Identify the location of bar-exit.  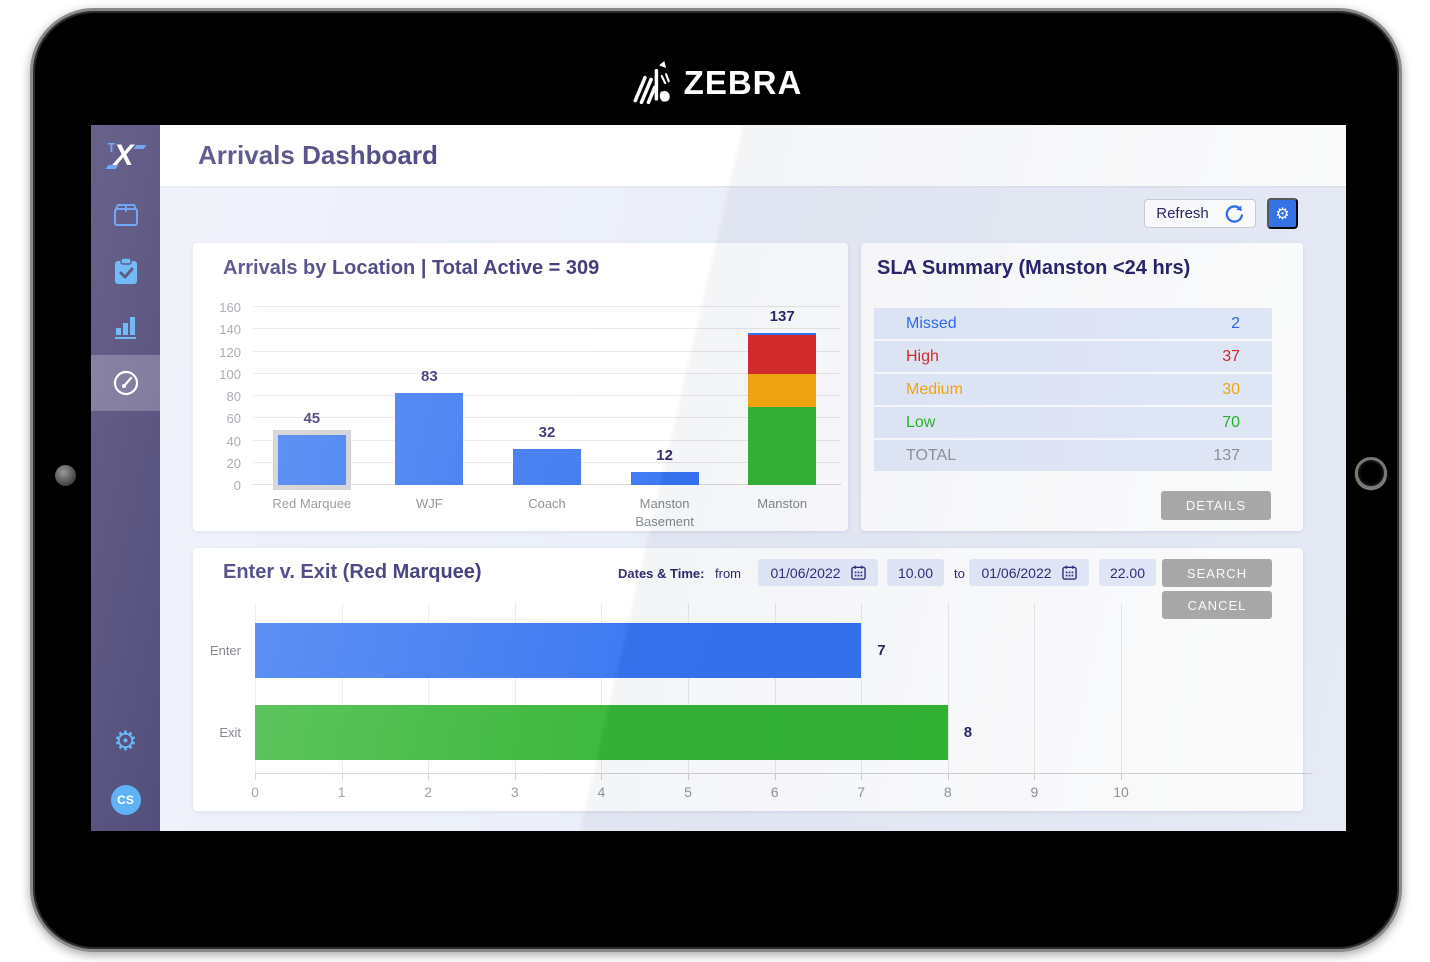
(601, 732).